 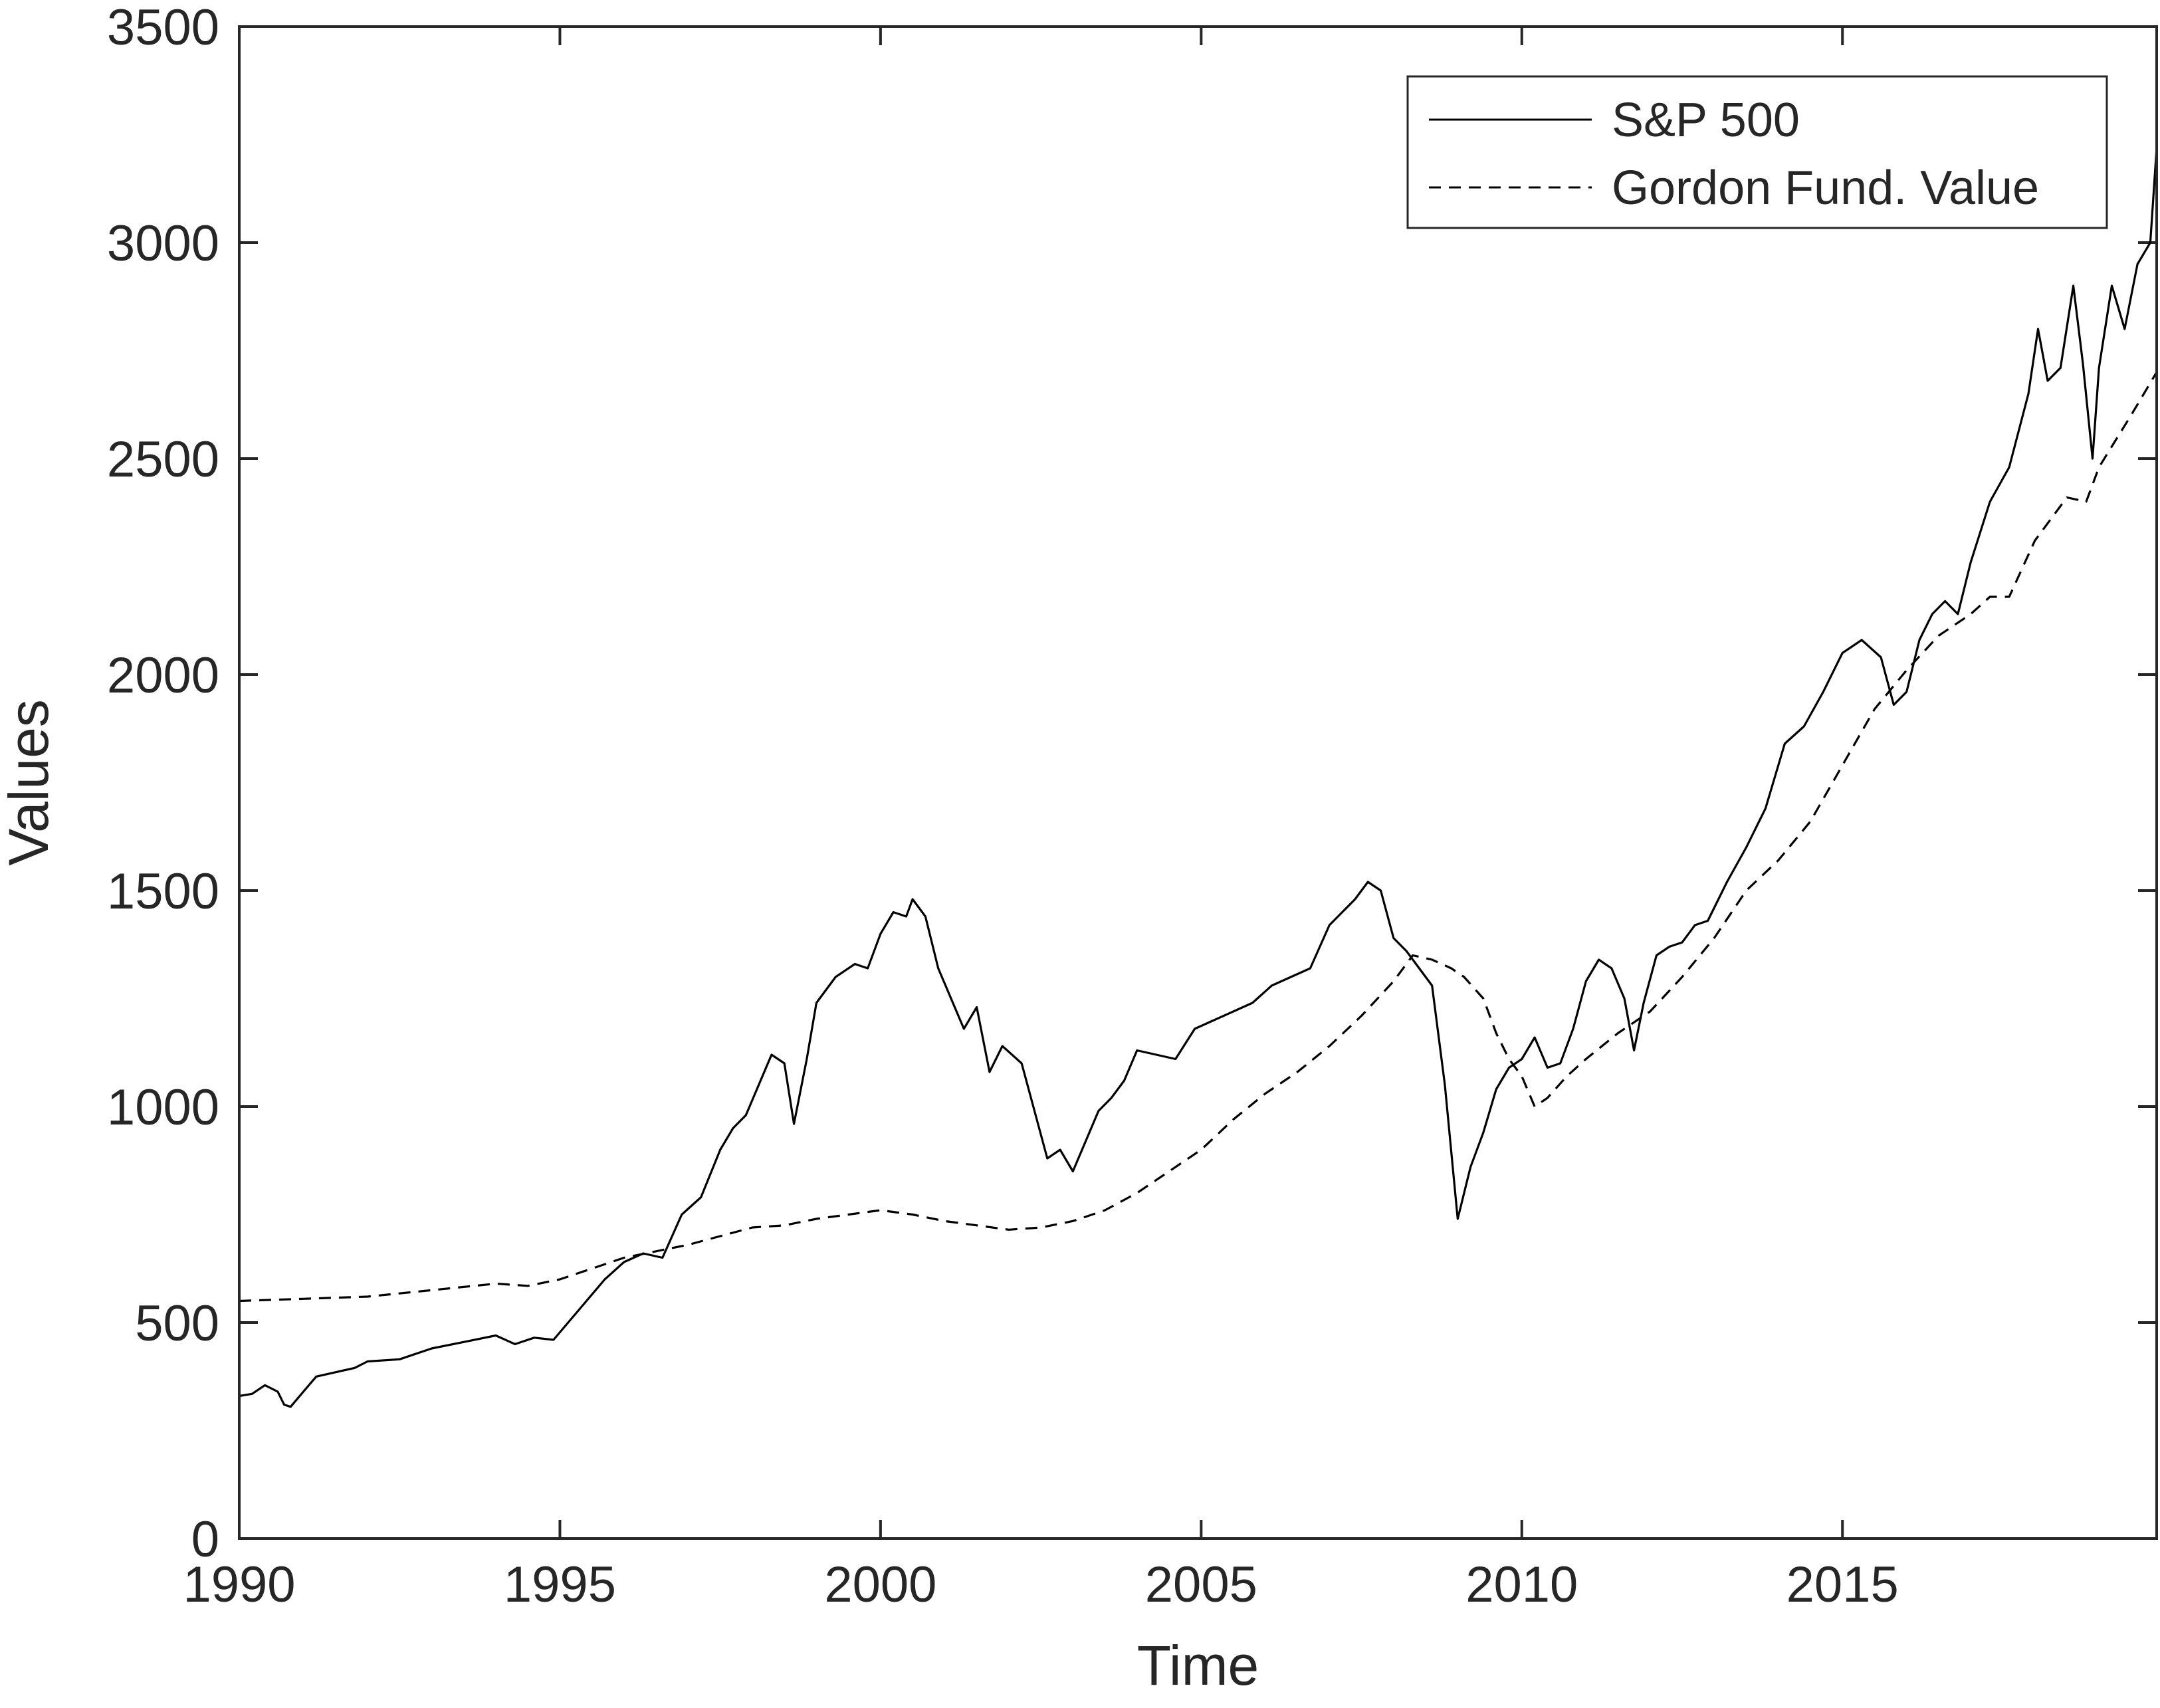 What do you see at coordinates (1521, 1584) in the screenshot?
I see `x-tick-label: 2010` at bounding box center [1521, 1584].